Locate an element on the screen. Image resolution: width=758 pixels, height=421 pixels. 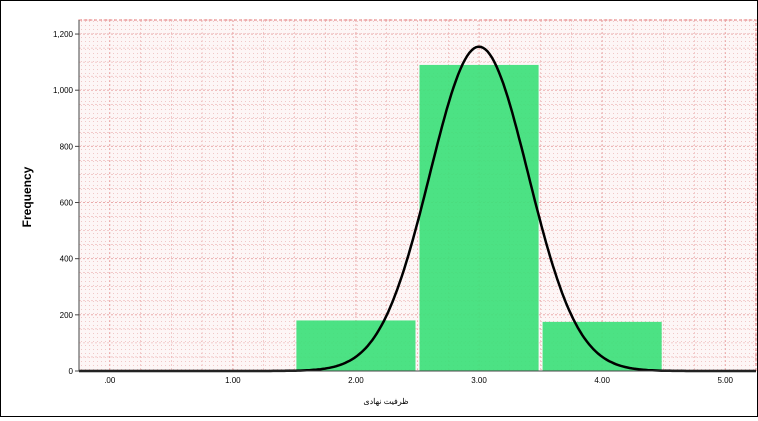
x-tick-label: 2.00 is located at coordinates (356, 380).